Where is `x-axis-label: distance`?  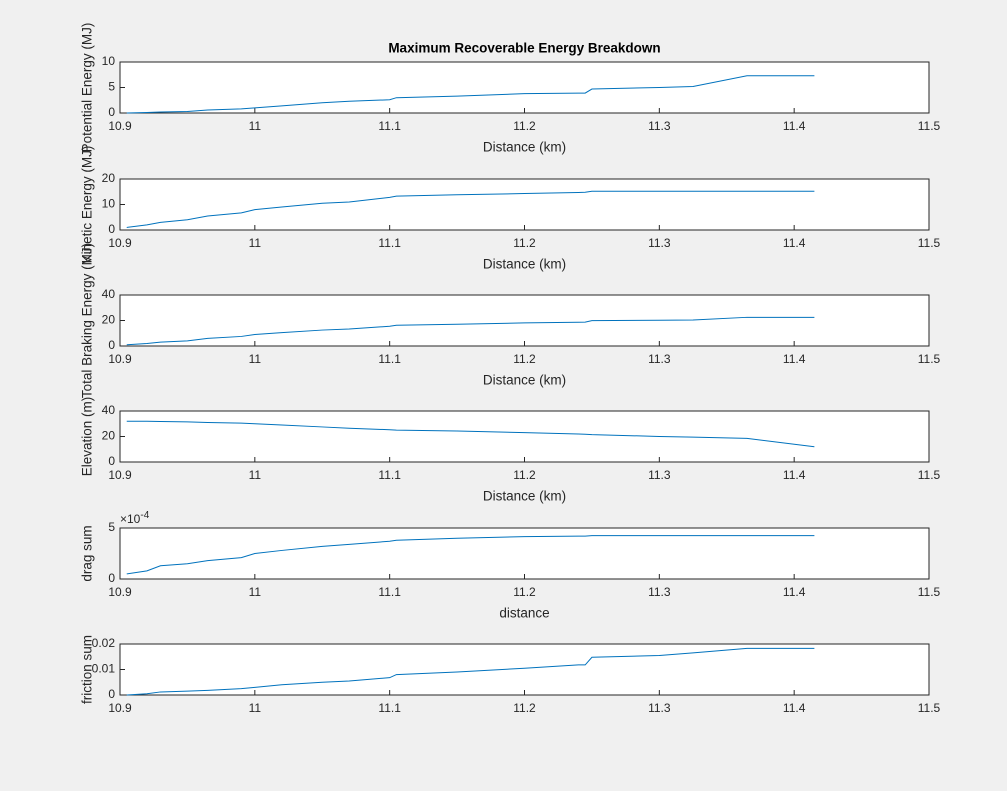
x-axis-label: distance is located at coordinates (524, 613).